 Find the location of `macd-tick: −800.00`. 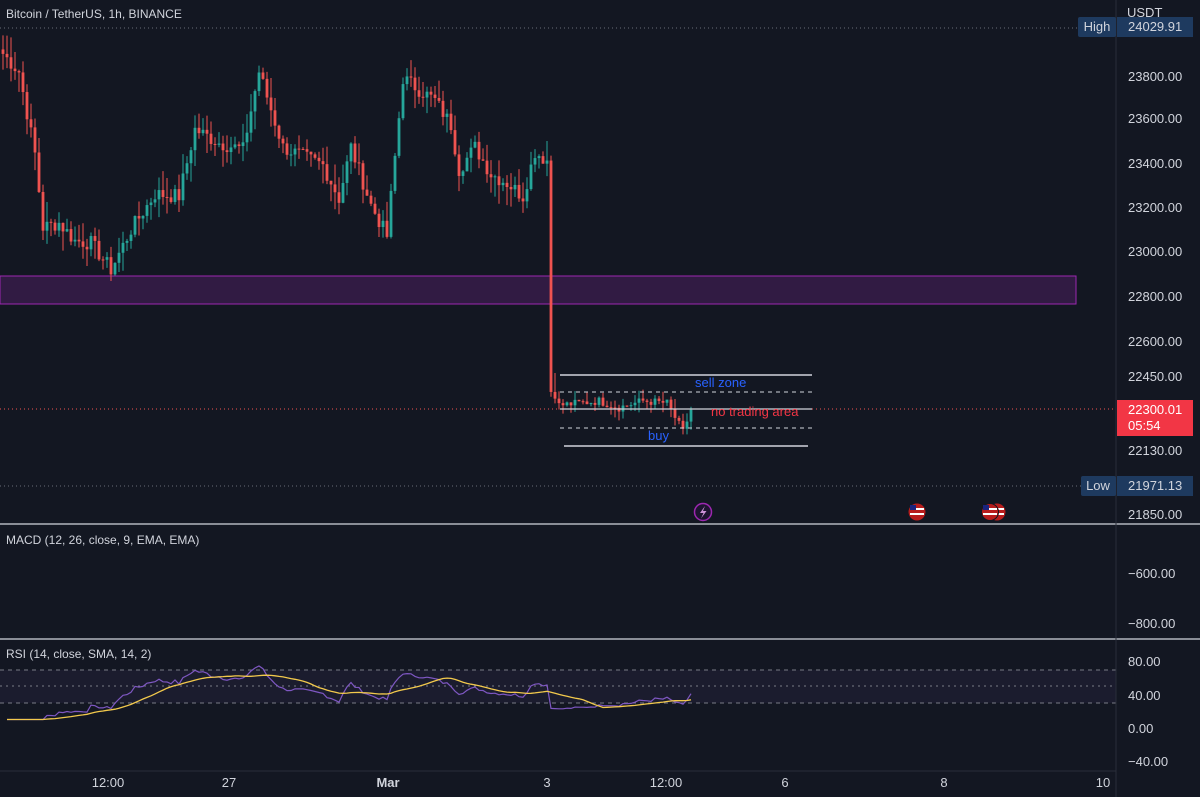

macd-tick: −800.00 is located at coordinates (1151, 623).